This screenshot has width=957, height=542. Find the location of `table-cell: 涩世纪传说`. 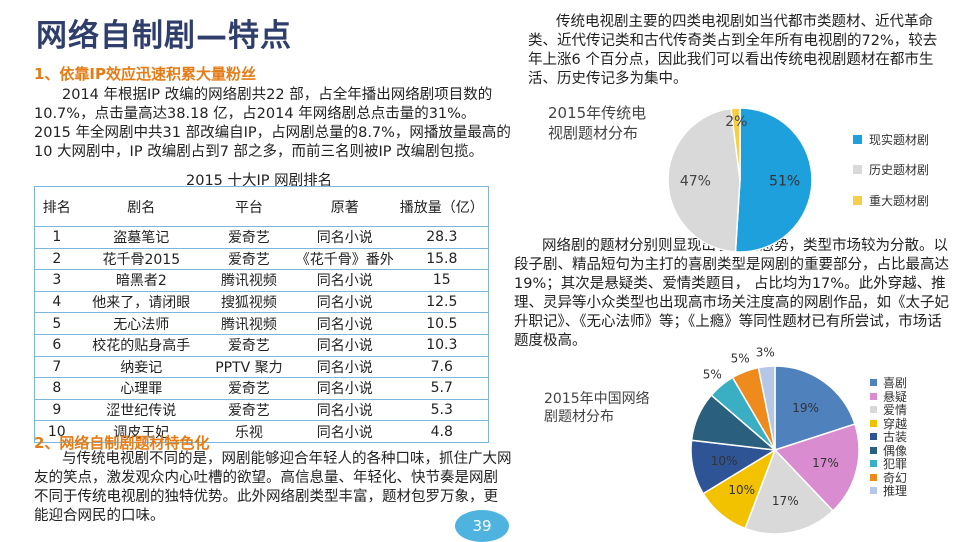

table-cell: 涩世纪传说 is located at coordinates (141, 410).